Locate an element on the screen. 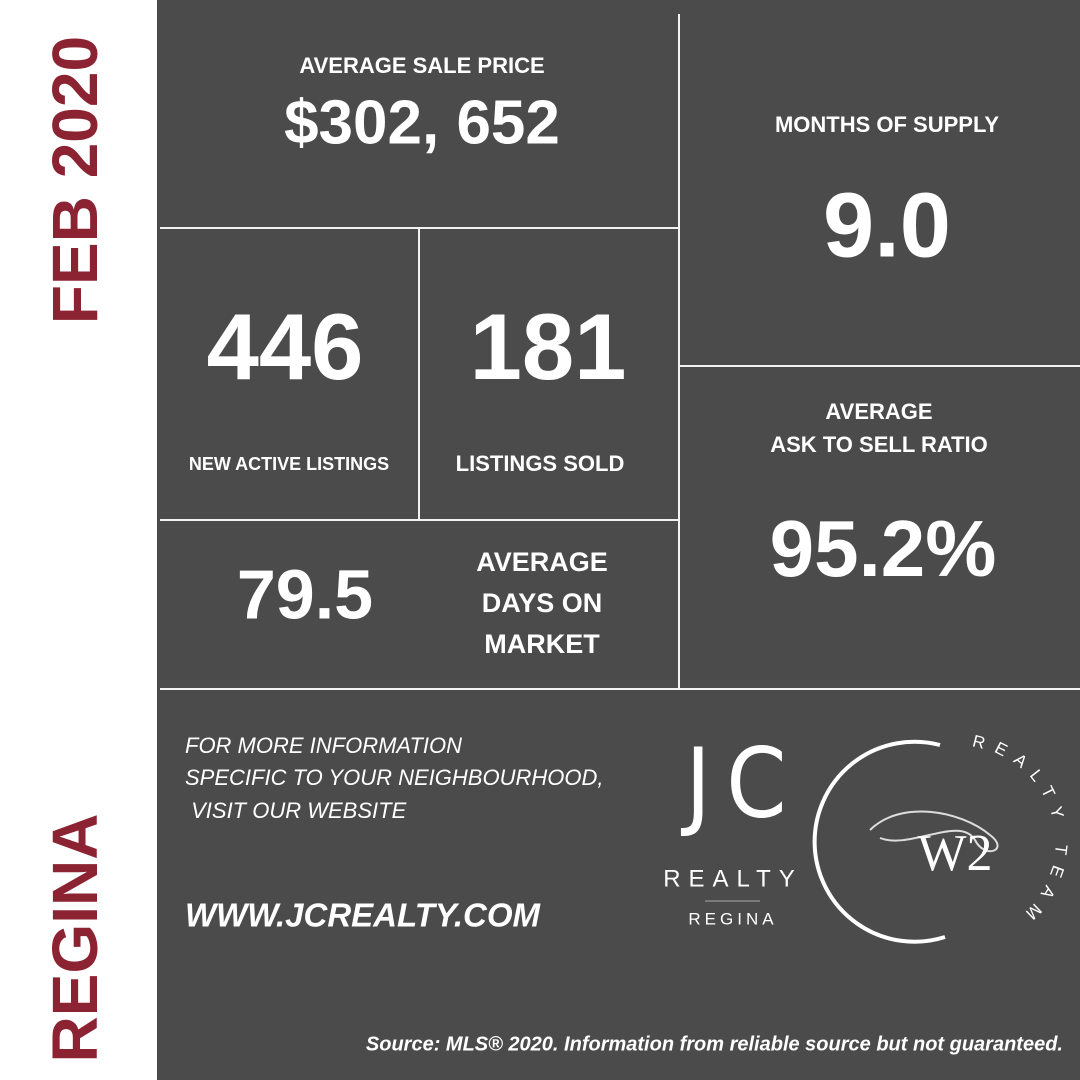  stat-value: 79.5 is located at coordinates (305, 594).